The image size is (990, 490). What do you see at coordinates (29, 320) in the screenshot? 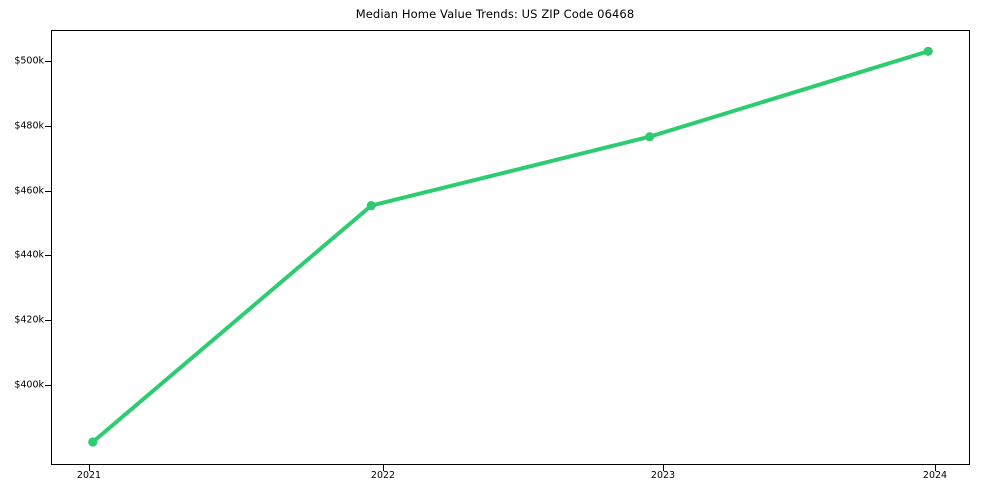
I see `y-axis-tick-label: $420k` at bounding box center [29, 320].